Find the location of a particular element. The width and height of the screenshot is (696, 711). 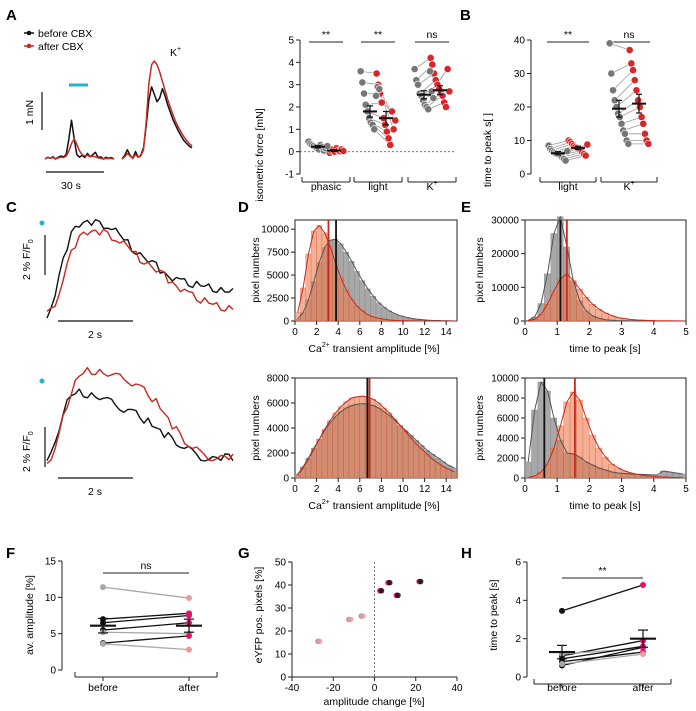

a-cat-phasic: phasic is located at coordinates (326, 187).